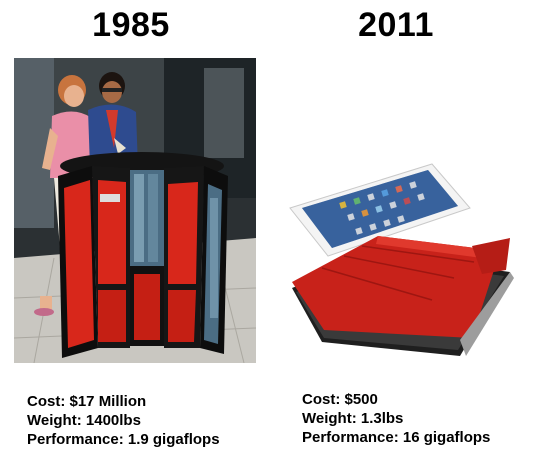 The width and height of the screenshot is (535, 472). Describe the element at coordinates (131, 25) in the screenshot. I see `year-1985-heading: 1985` at that location.